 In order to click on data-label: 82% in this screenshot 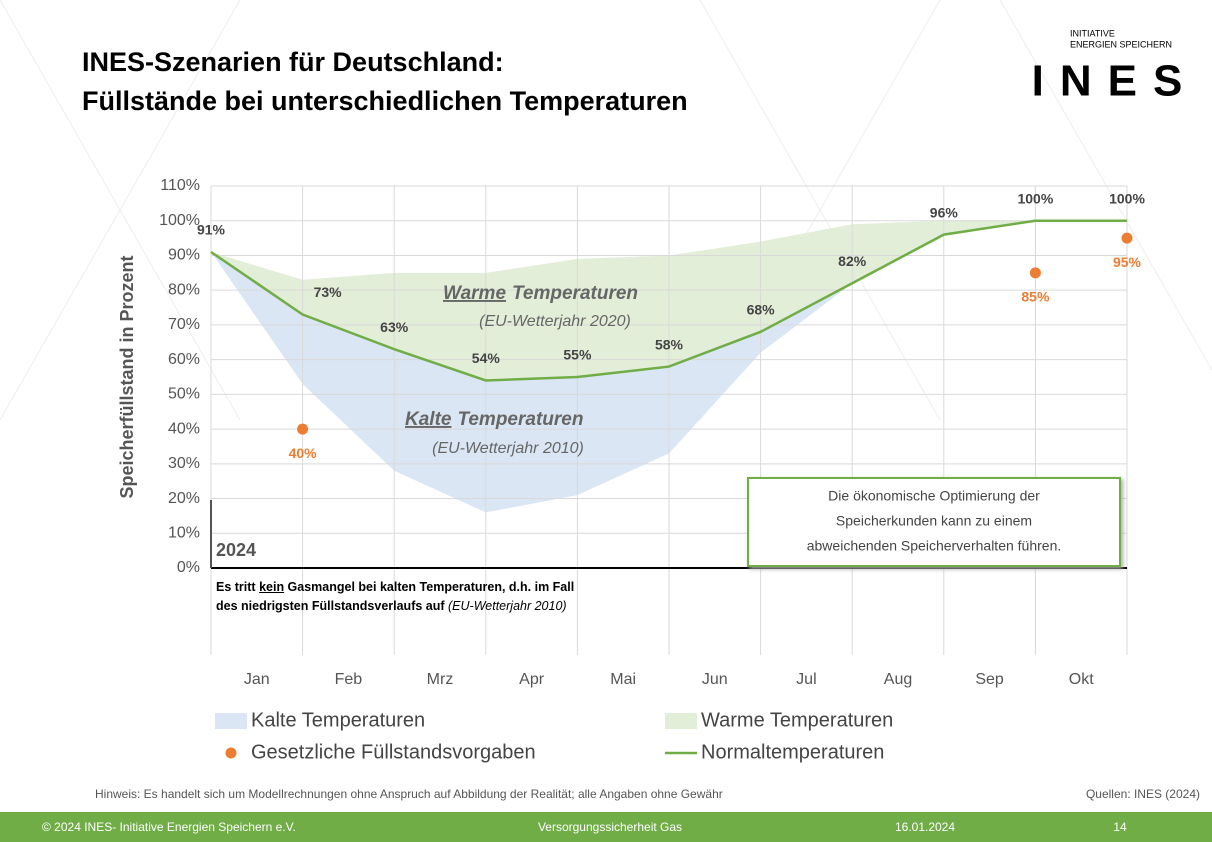, I will do `click(852, 261)`.